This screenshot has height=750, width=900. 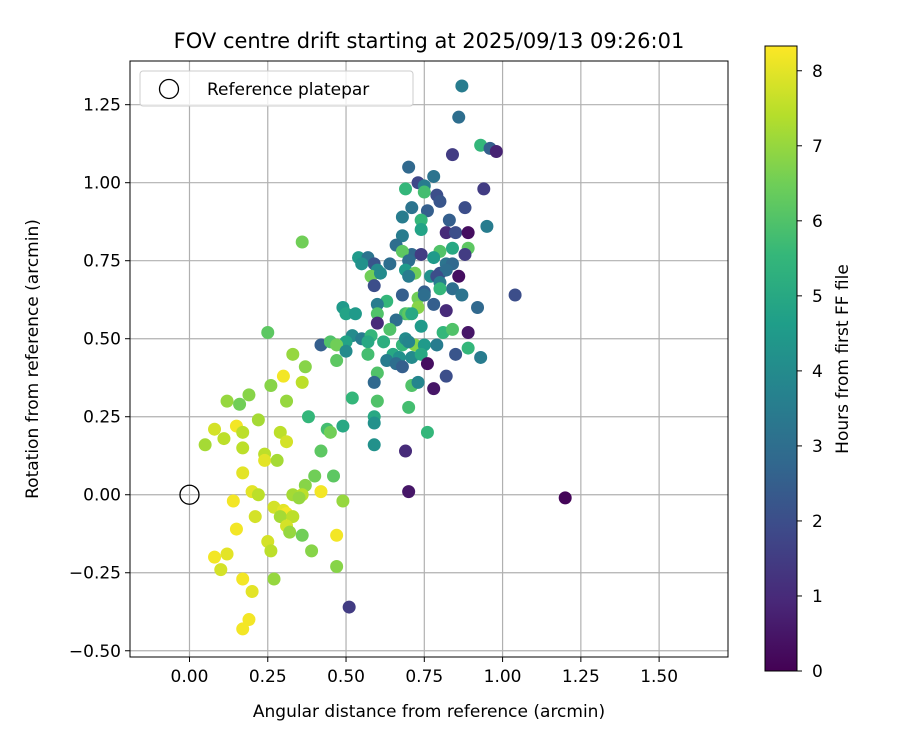 I want to click on reference-platepar-marker, so click(x=189, y=494).